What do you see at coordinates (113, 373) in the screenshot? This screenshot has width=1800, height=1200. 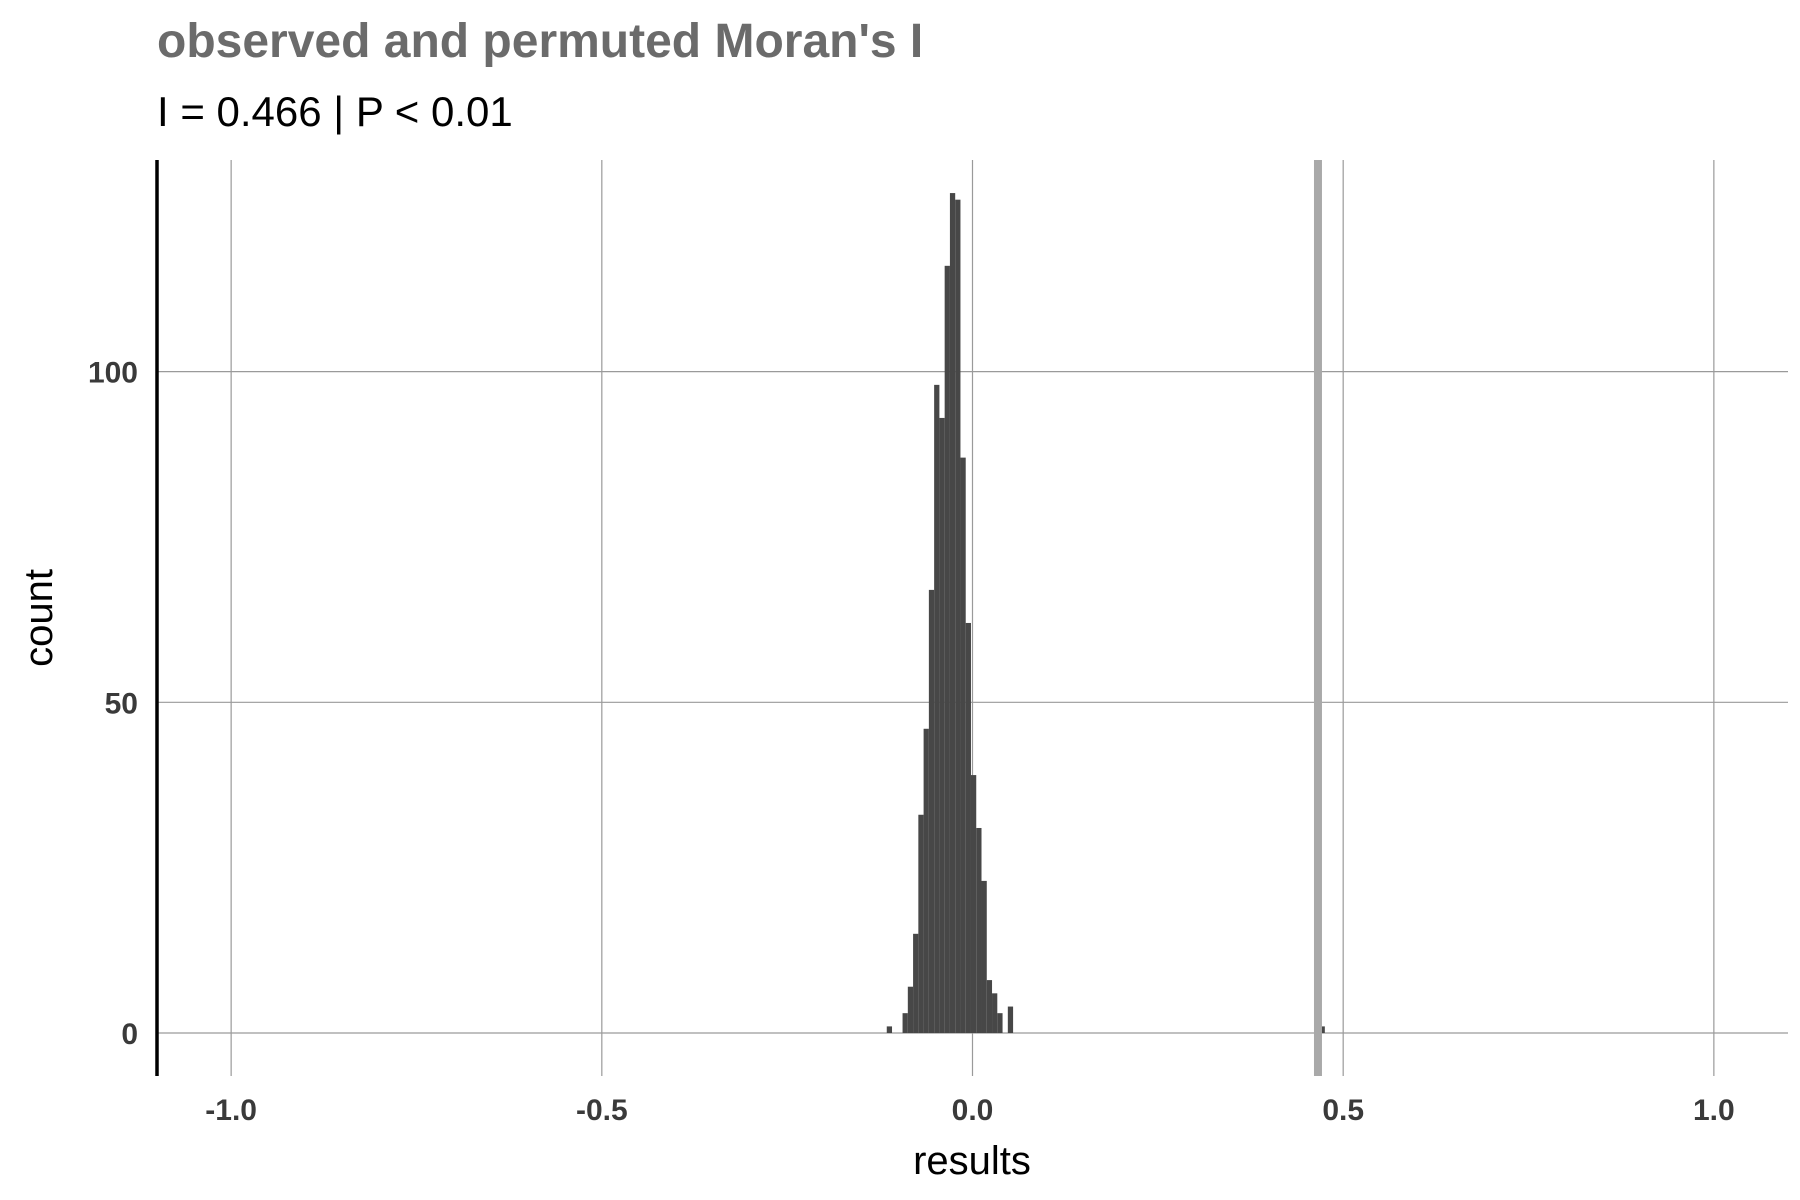 I see `y-tick-label: 100` at bounding box center [113, 373].